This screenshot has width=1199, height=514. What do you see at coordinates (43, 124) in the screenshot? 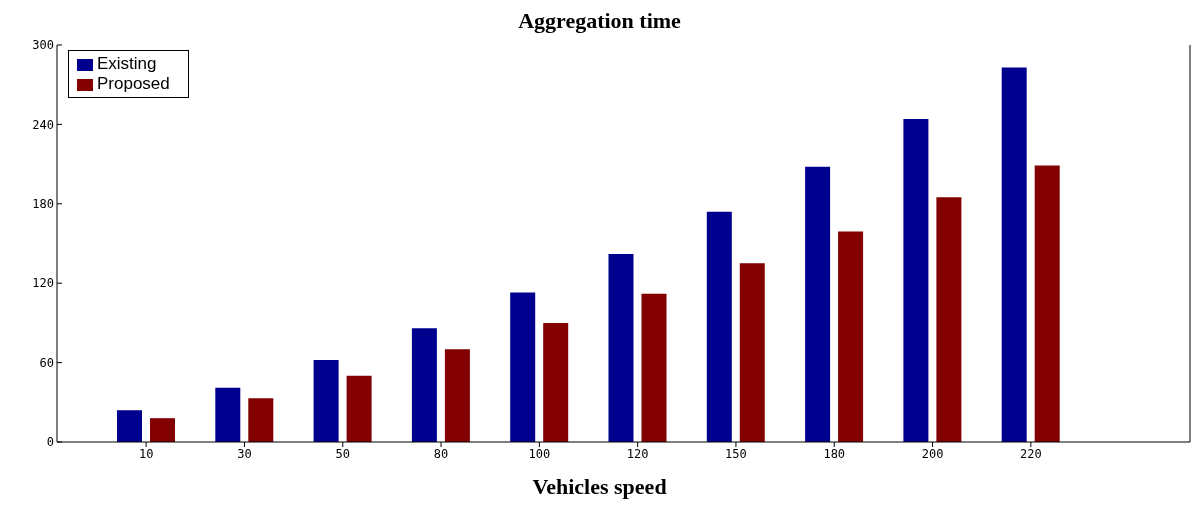
I see `y-tick-label: 240` at bounding box center [43, 124].